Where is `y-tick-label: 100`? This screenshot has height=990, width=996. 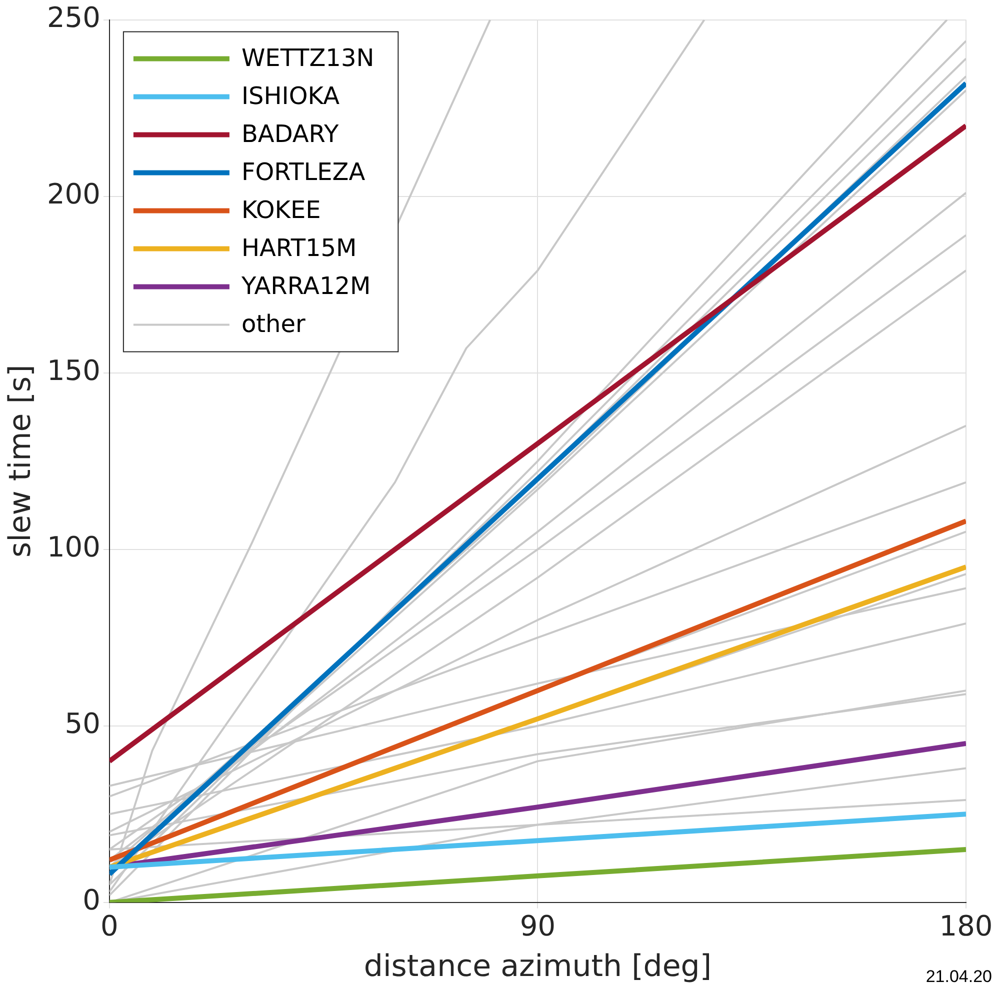 y-tick-label: 100 is located at coordinates (73, 547).